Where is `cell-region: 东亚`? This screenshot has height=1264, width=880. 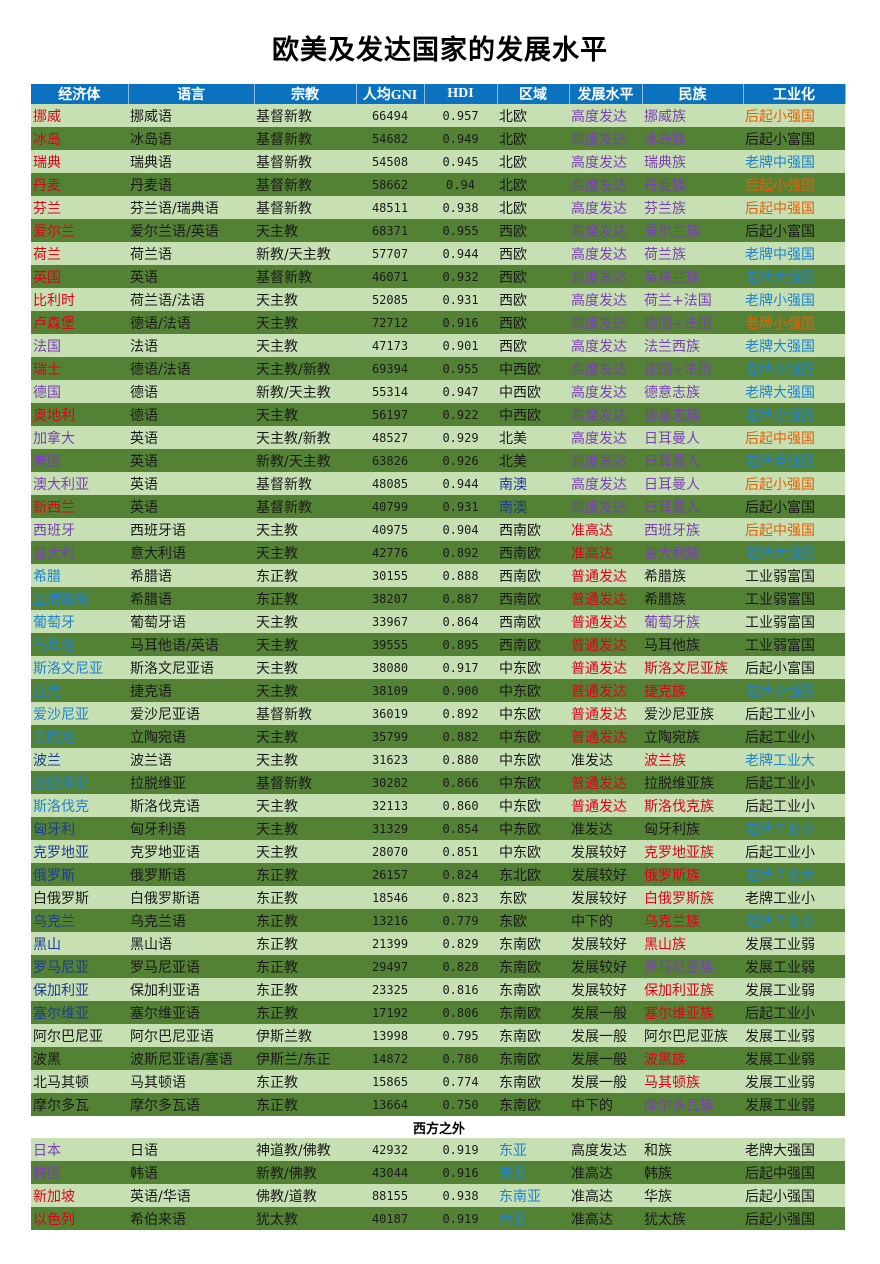 cell-region: 东亚 is located at coordinates (533, 1172).